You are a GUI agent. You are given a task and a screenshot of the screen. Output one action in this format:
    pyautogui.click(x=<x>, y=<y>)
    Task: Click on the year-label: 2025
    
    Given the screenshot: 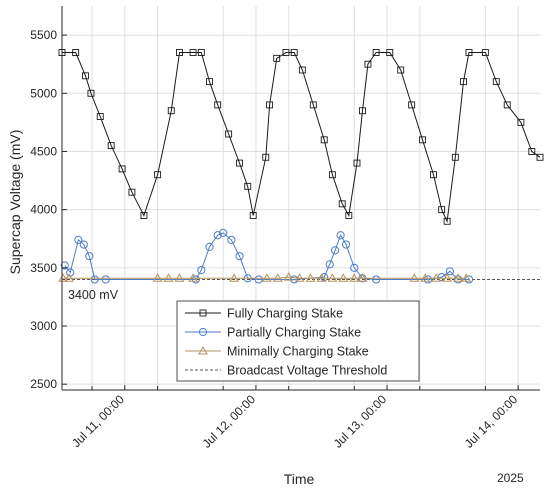 What is the action you would take?
    pyautogui.click(x=510, y=478)
    